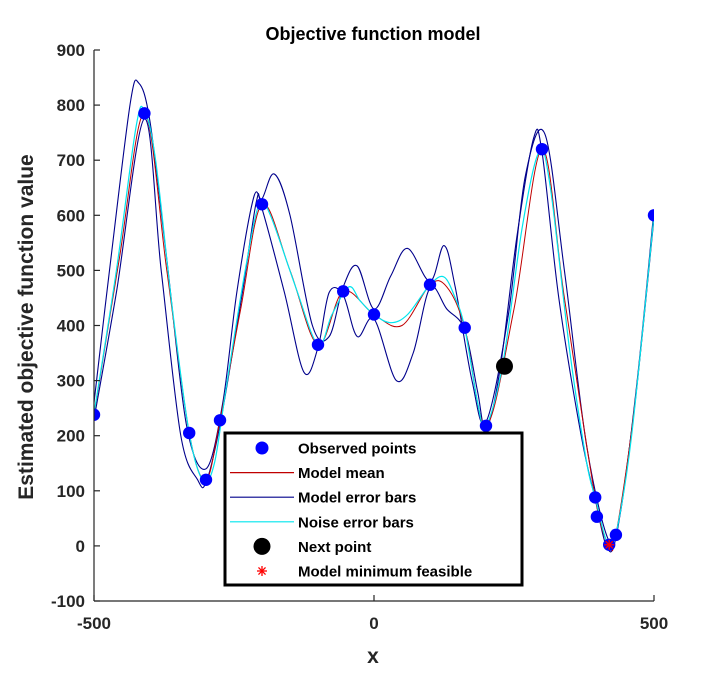 Image resolution: width=722 pixels, height=675 pixels. I want to click on y-tick-label: 100, so click(71, 491).